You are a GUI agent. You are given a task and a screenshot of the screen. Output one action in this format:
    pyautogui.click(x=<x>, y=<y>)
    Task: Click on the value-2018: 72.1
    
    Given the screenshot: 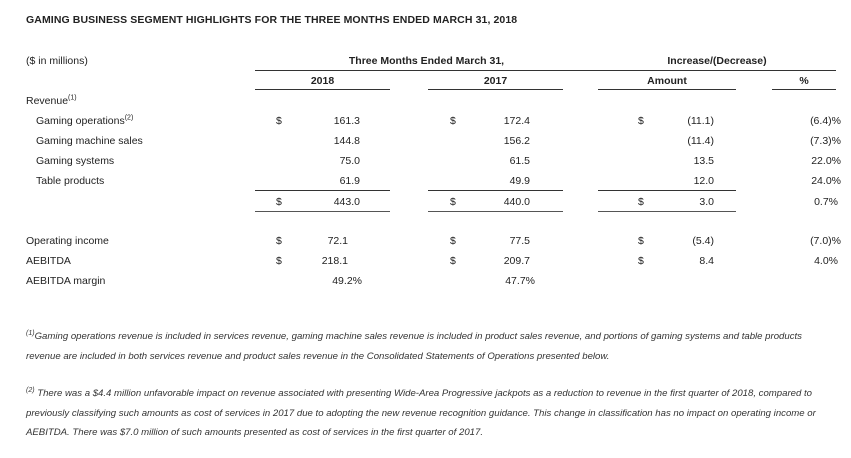 What is the action you would take?
    pyautogui.click(x=337, y=241)
    